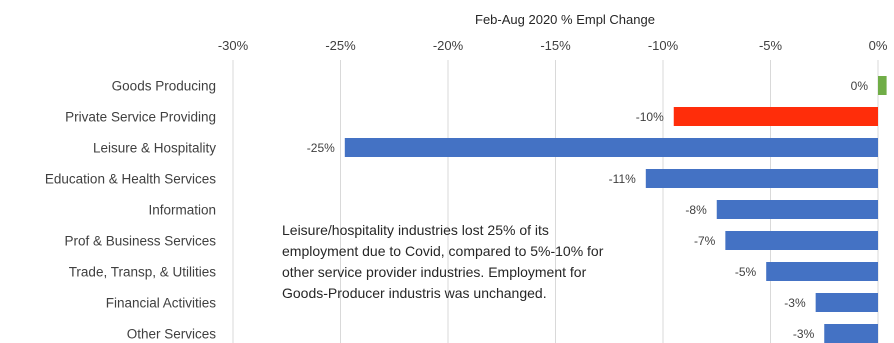 The width and height of the screenshot is (894, 343). What do you see at coordinates (650, 117) in the screenshot?
I see `data-label: -10%` at bounding box center [650, 117].